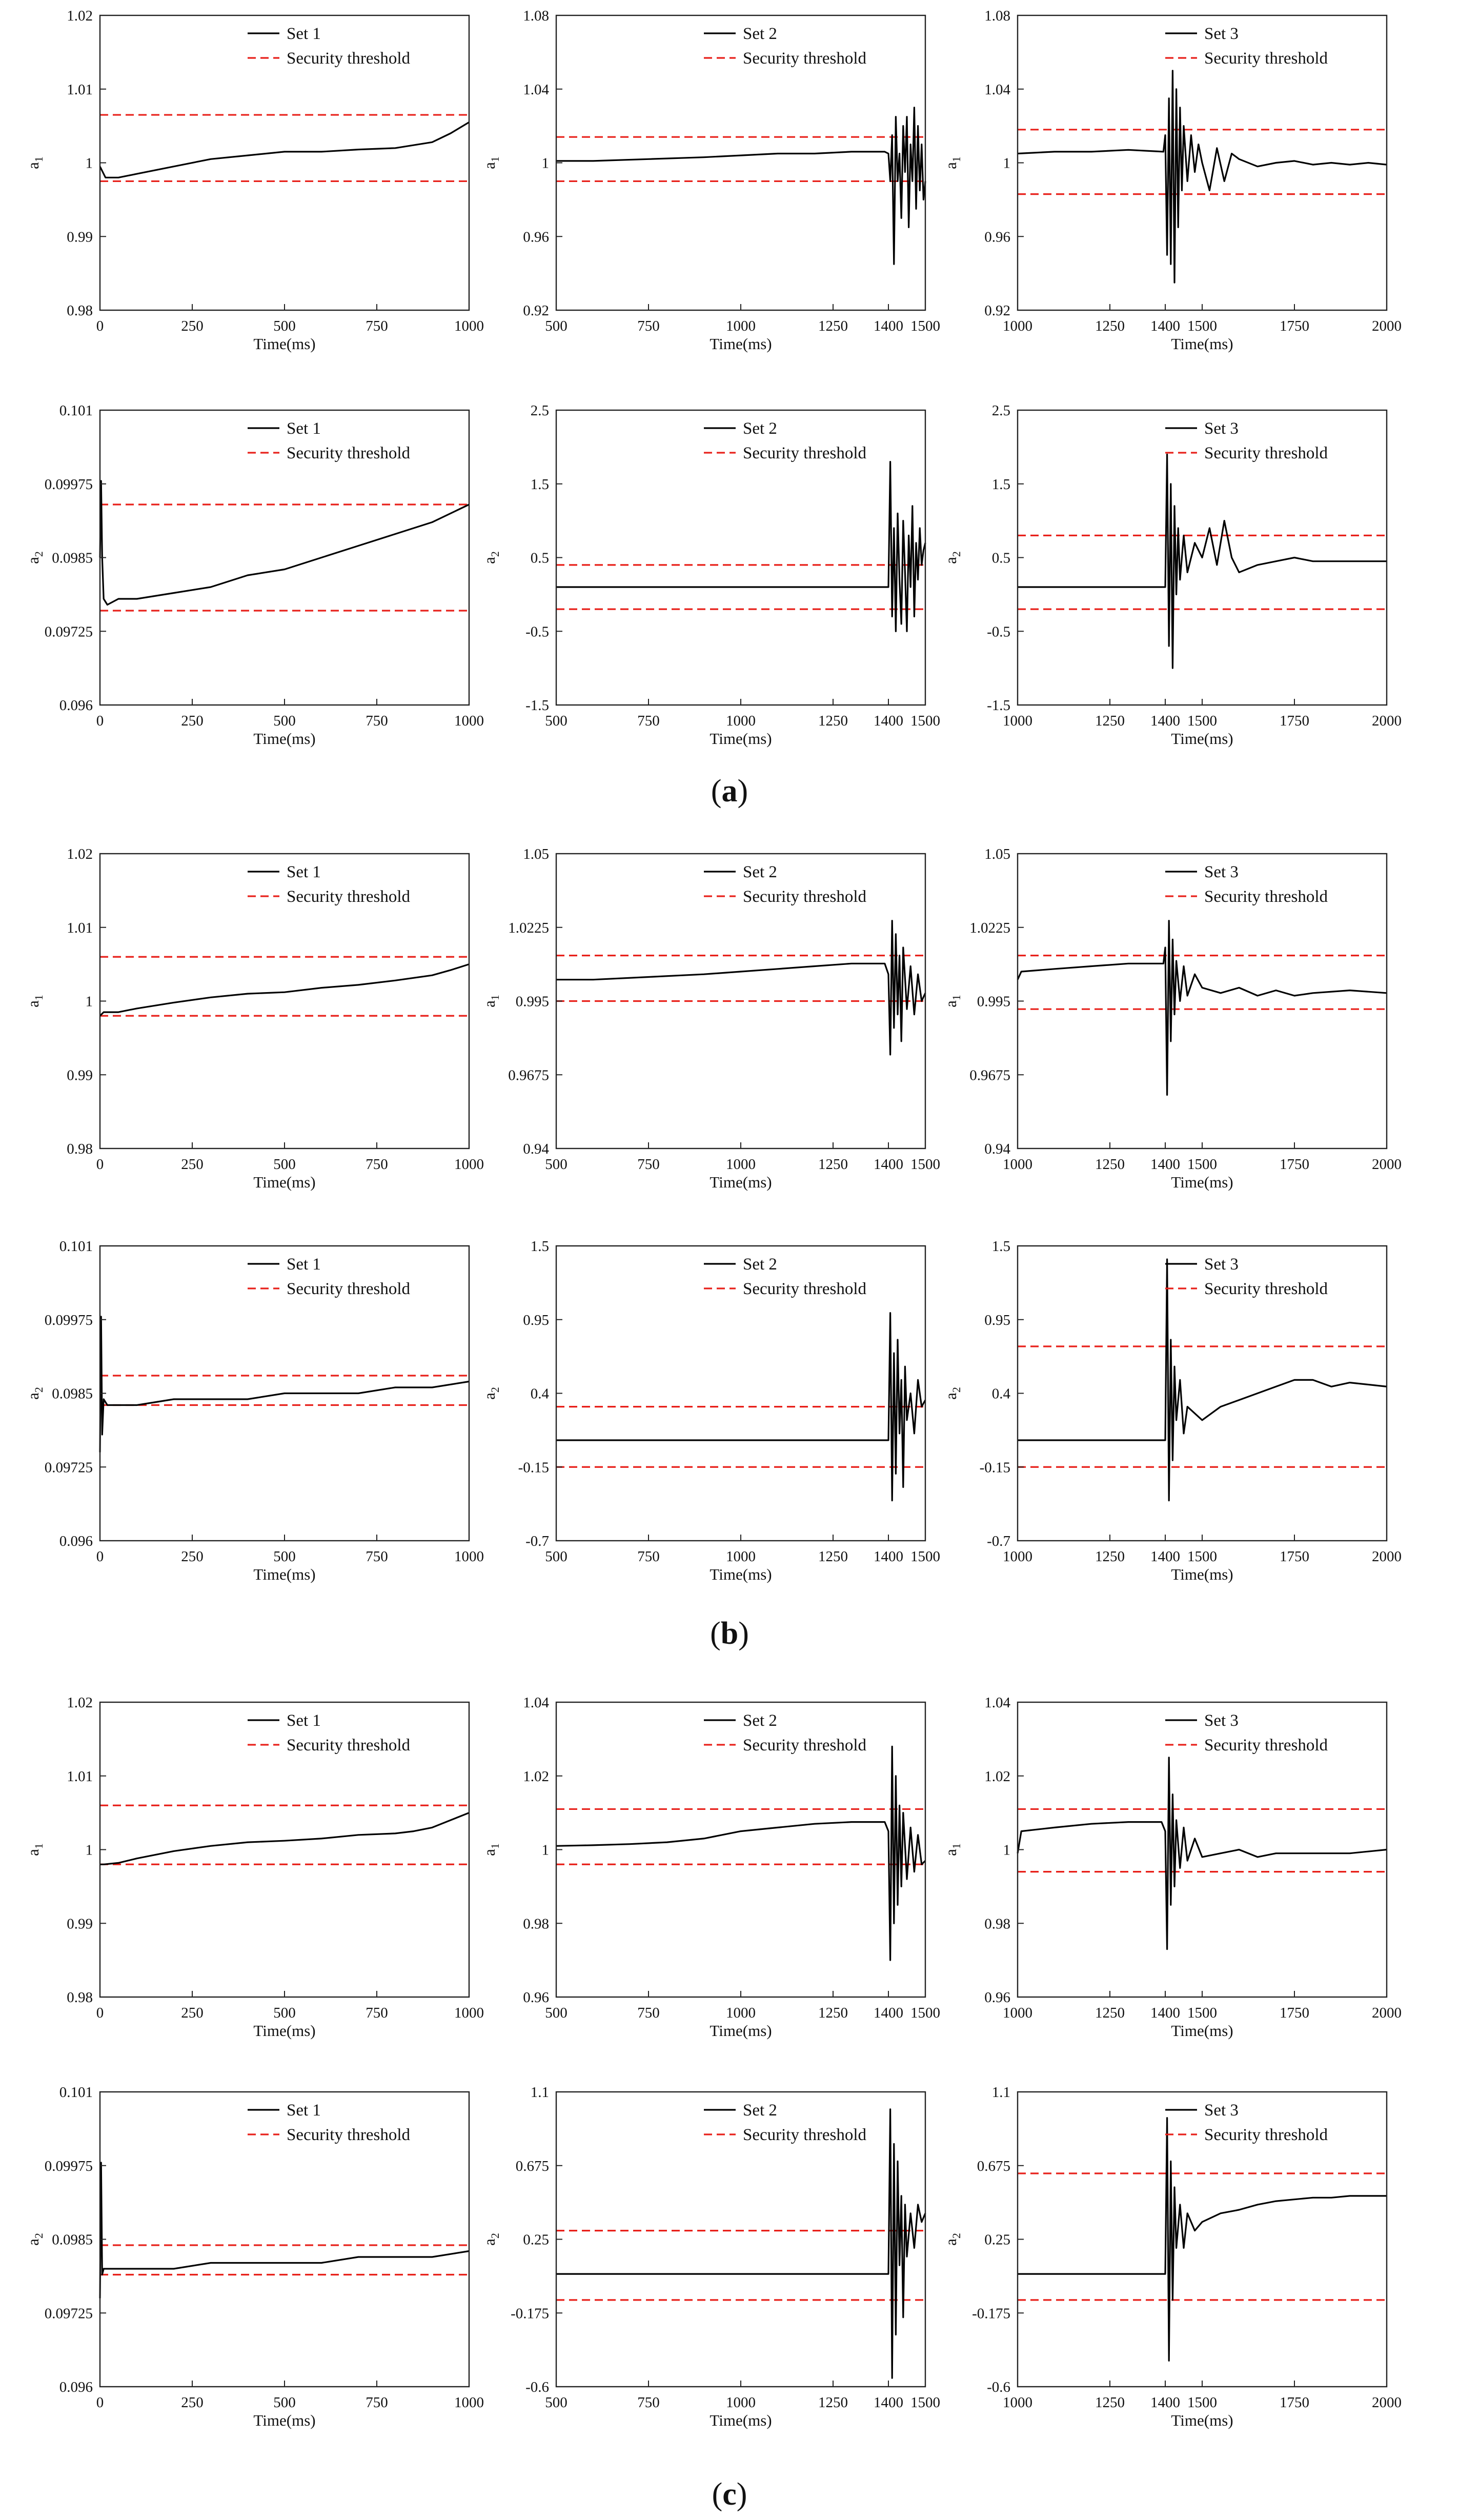 The height and width of the screenshot is (2520, 1459). I want to click on y-tick-label: 1.0225, so click(528, 928).